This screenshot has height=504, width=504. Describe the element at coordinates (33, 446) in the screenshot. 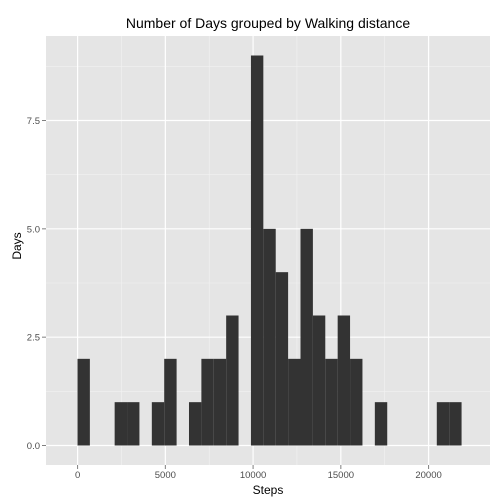

I see `y-tick-label: 0.0` at that location.